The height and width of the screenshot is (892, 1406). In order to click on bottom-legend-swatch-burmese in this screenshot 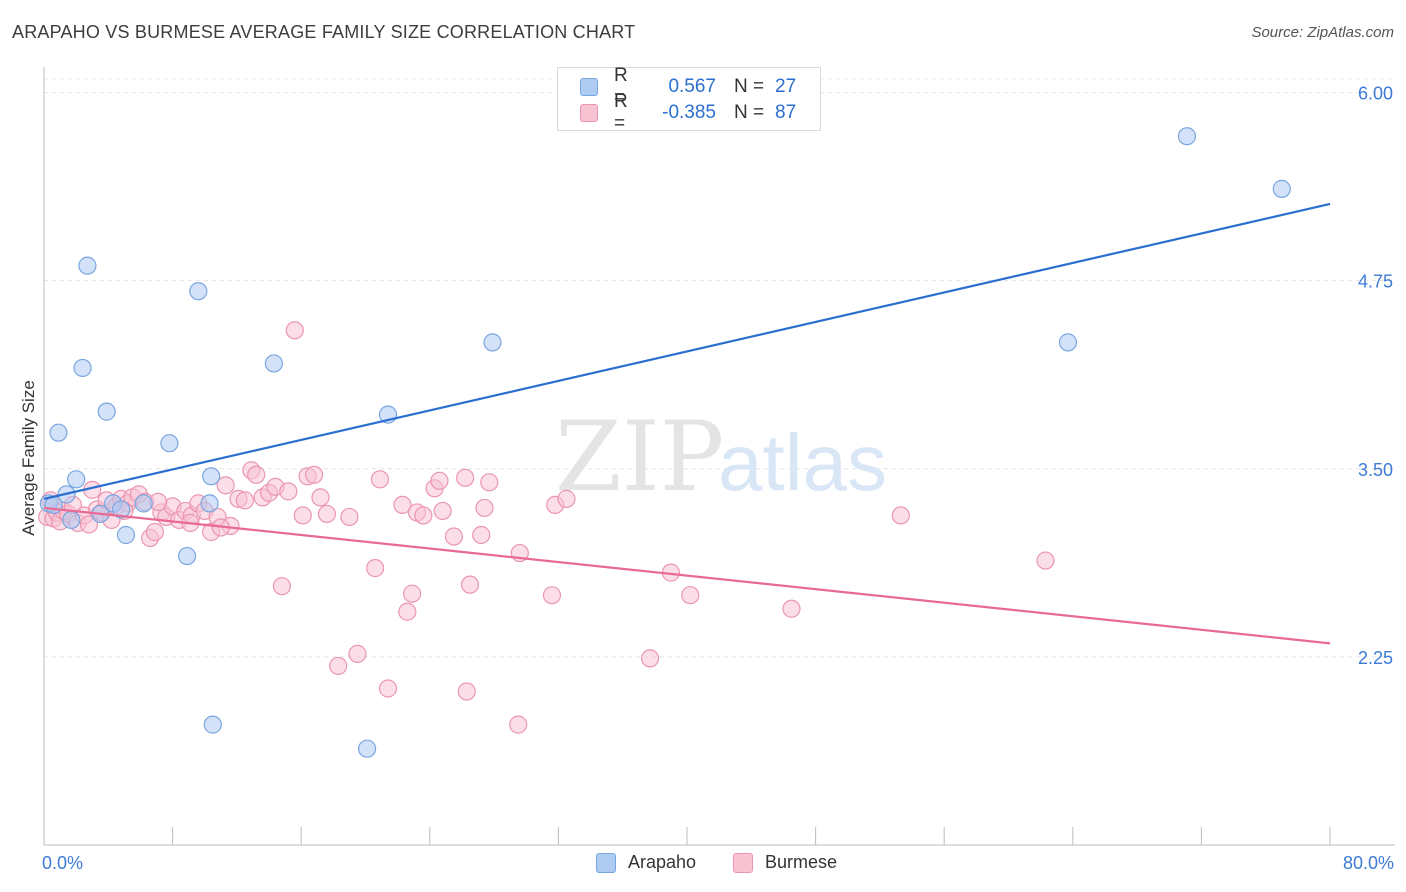, I will do `click(743, 862)`.